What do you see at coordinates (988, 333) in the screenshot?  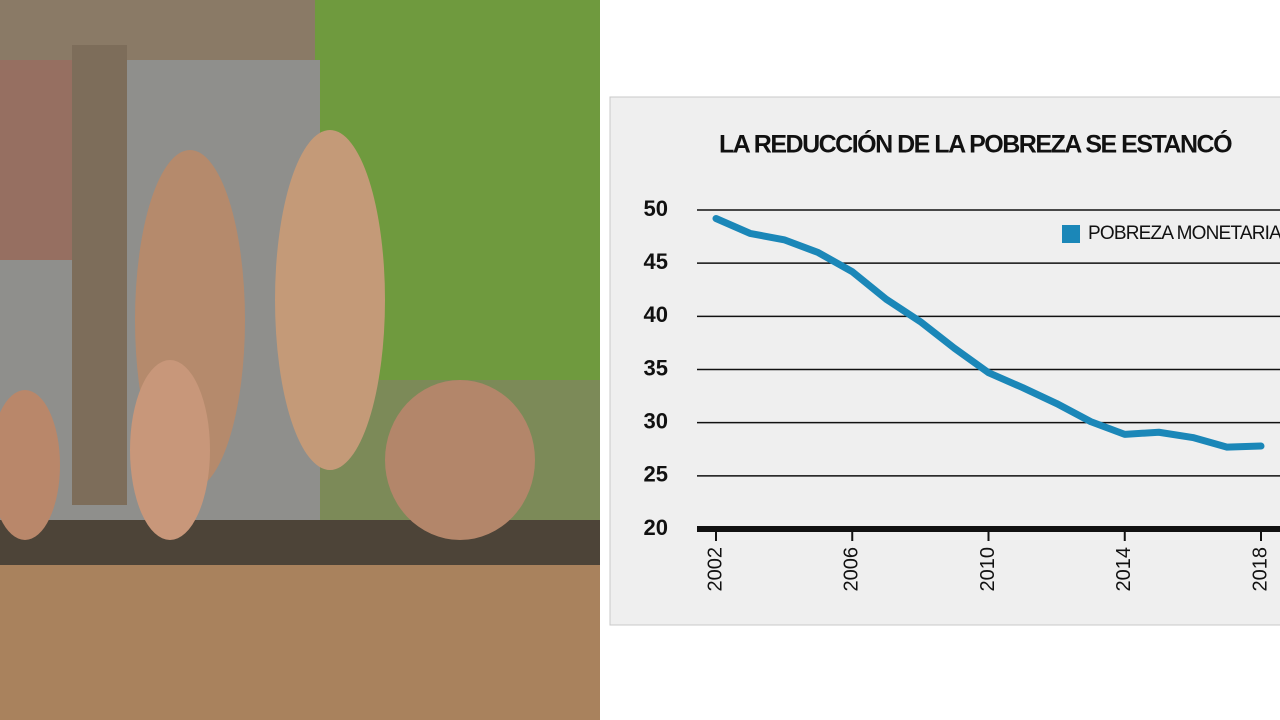 I see `data-line` at bounding box center [988, 333].